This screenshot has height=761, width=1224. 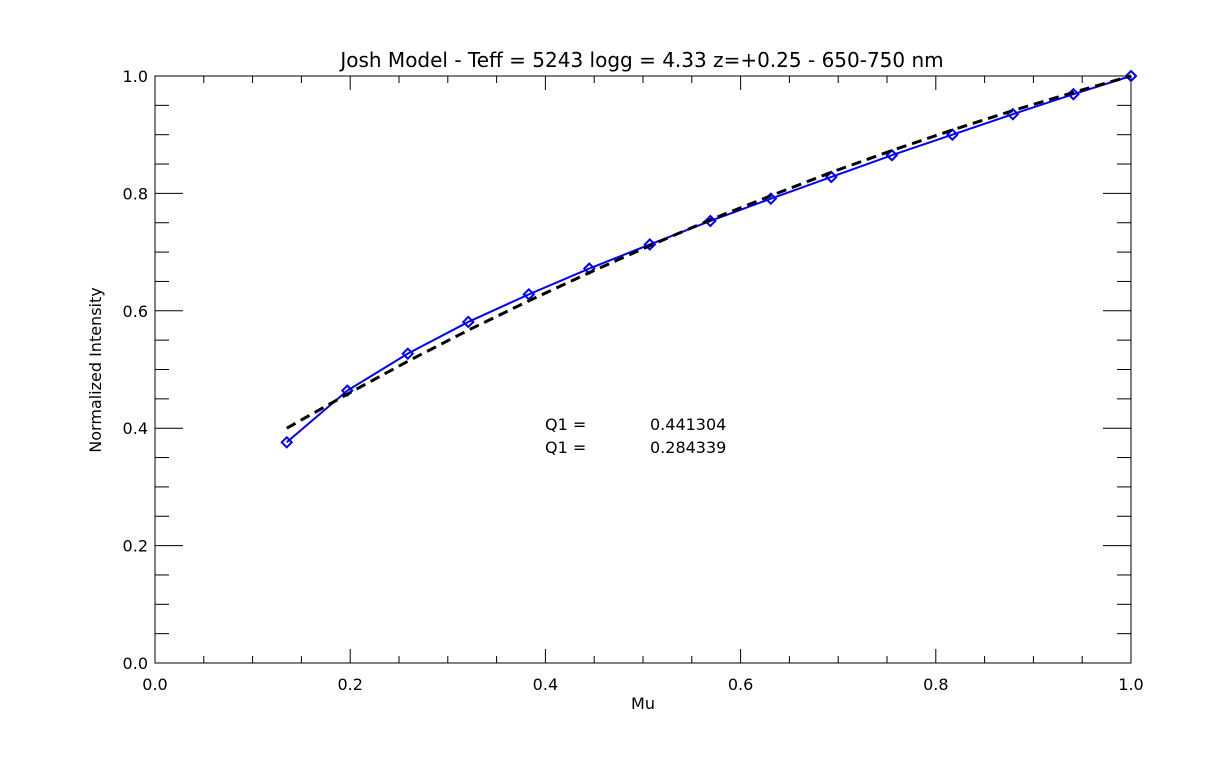 I want to click on y-tick-label: 0.8, so click(x=135, y=193).